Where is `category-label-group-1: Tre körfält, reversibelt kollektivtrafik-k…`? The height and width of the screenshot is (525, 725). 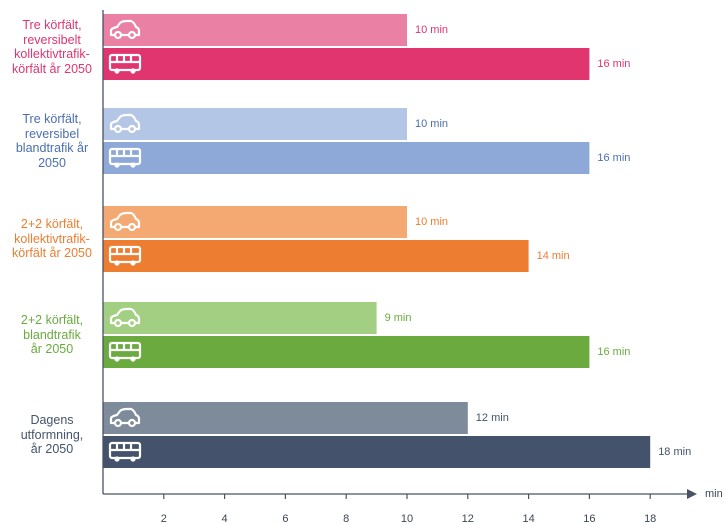 category-label-group-1: Tre körfält, reversibelt kollektivtrafik-k… is located at coordinates (52, 47).